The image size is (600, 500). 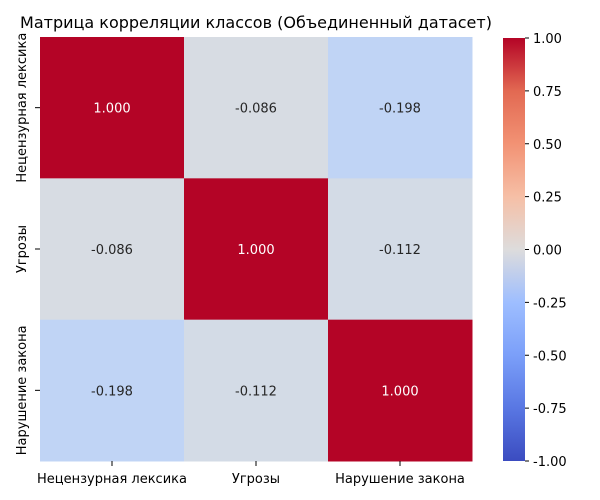 What do you see at coordinates (550, 409) in the screenshot?
I see `colorbar-tick-label: -0.75` at bounding box center [550, 409].